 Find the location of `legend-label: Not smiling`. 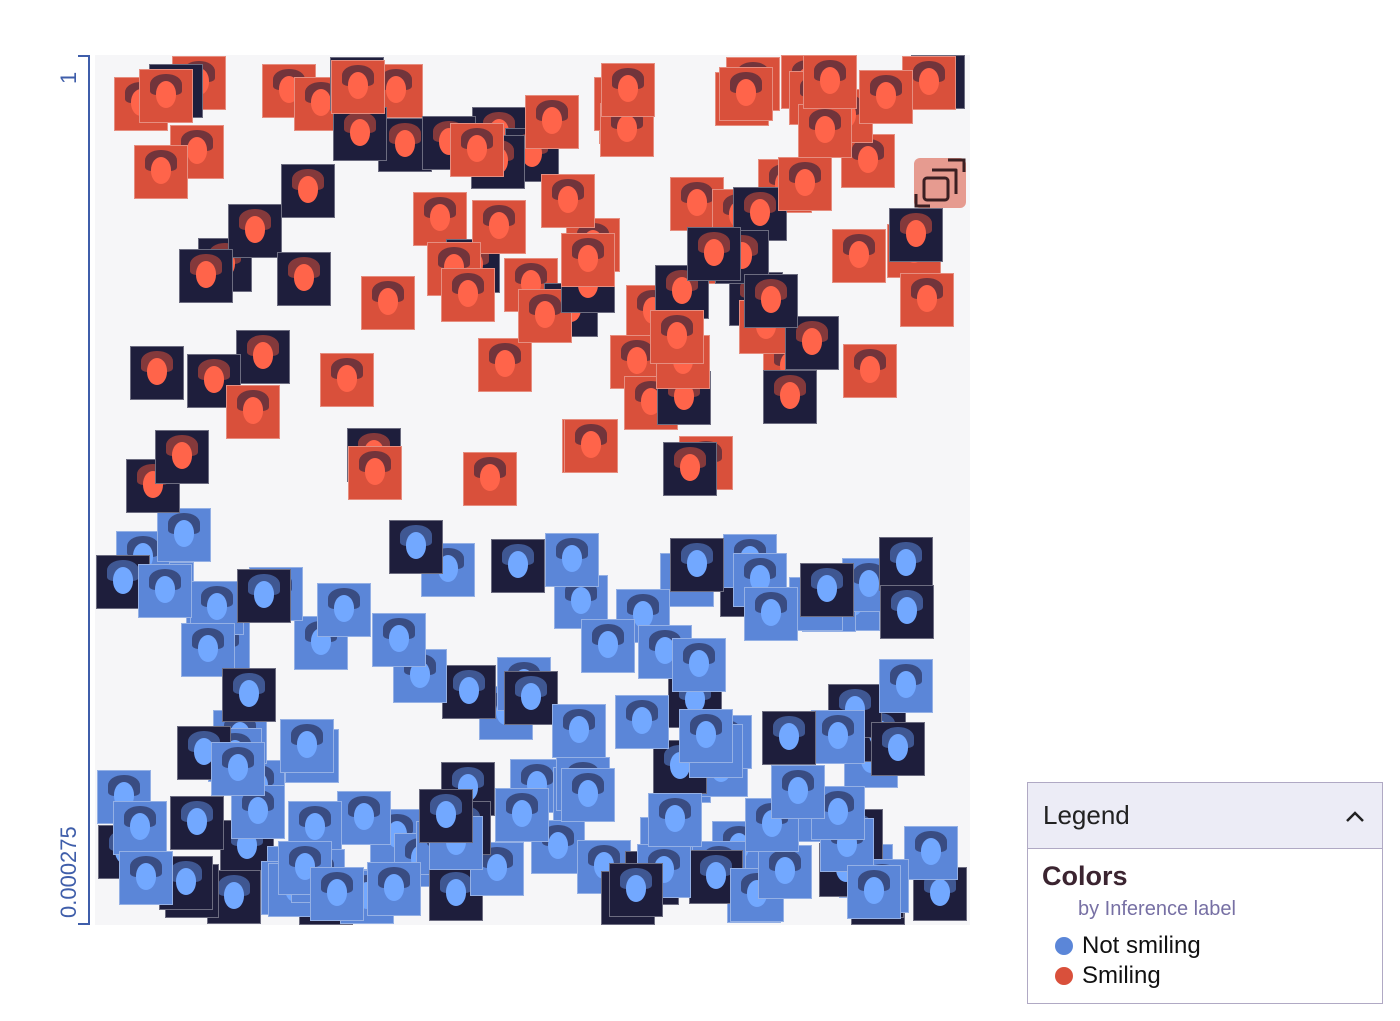

legend-label: Not smiling is located at coordinates (1141, 945).